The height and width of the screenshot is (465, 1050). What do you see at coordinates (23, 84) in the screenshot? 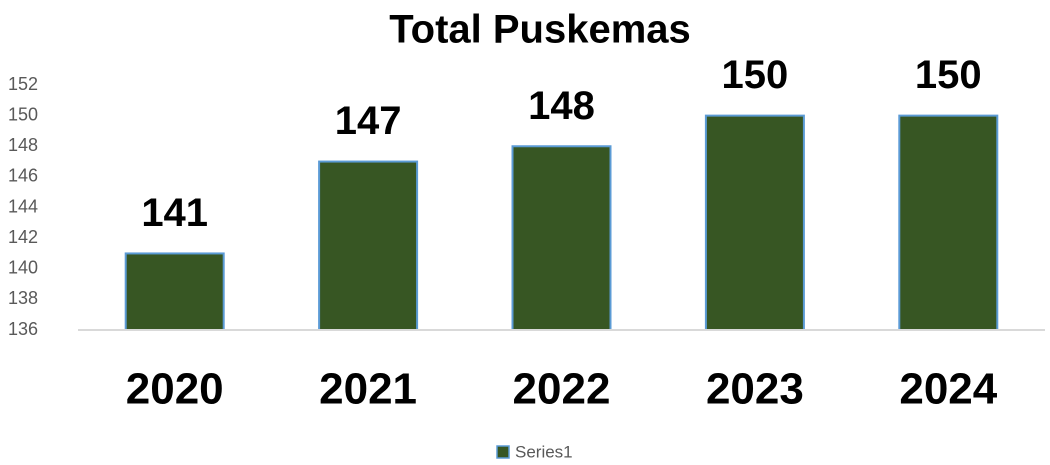
I see `y-tick-label: 152` at bounding box center [23, 84].